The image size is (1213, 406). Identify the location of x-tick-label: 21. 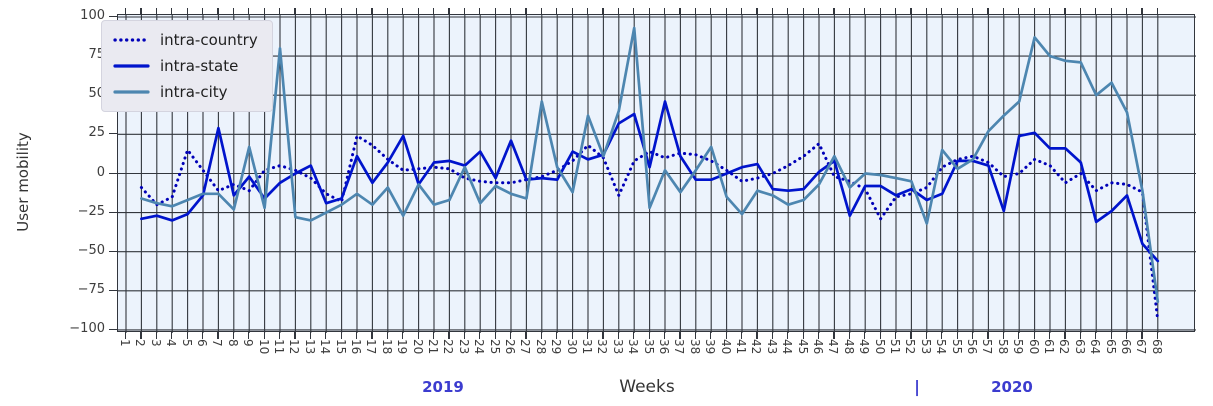
(433, 347).